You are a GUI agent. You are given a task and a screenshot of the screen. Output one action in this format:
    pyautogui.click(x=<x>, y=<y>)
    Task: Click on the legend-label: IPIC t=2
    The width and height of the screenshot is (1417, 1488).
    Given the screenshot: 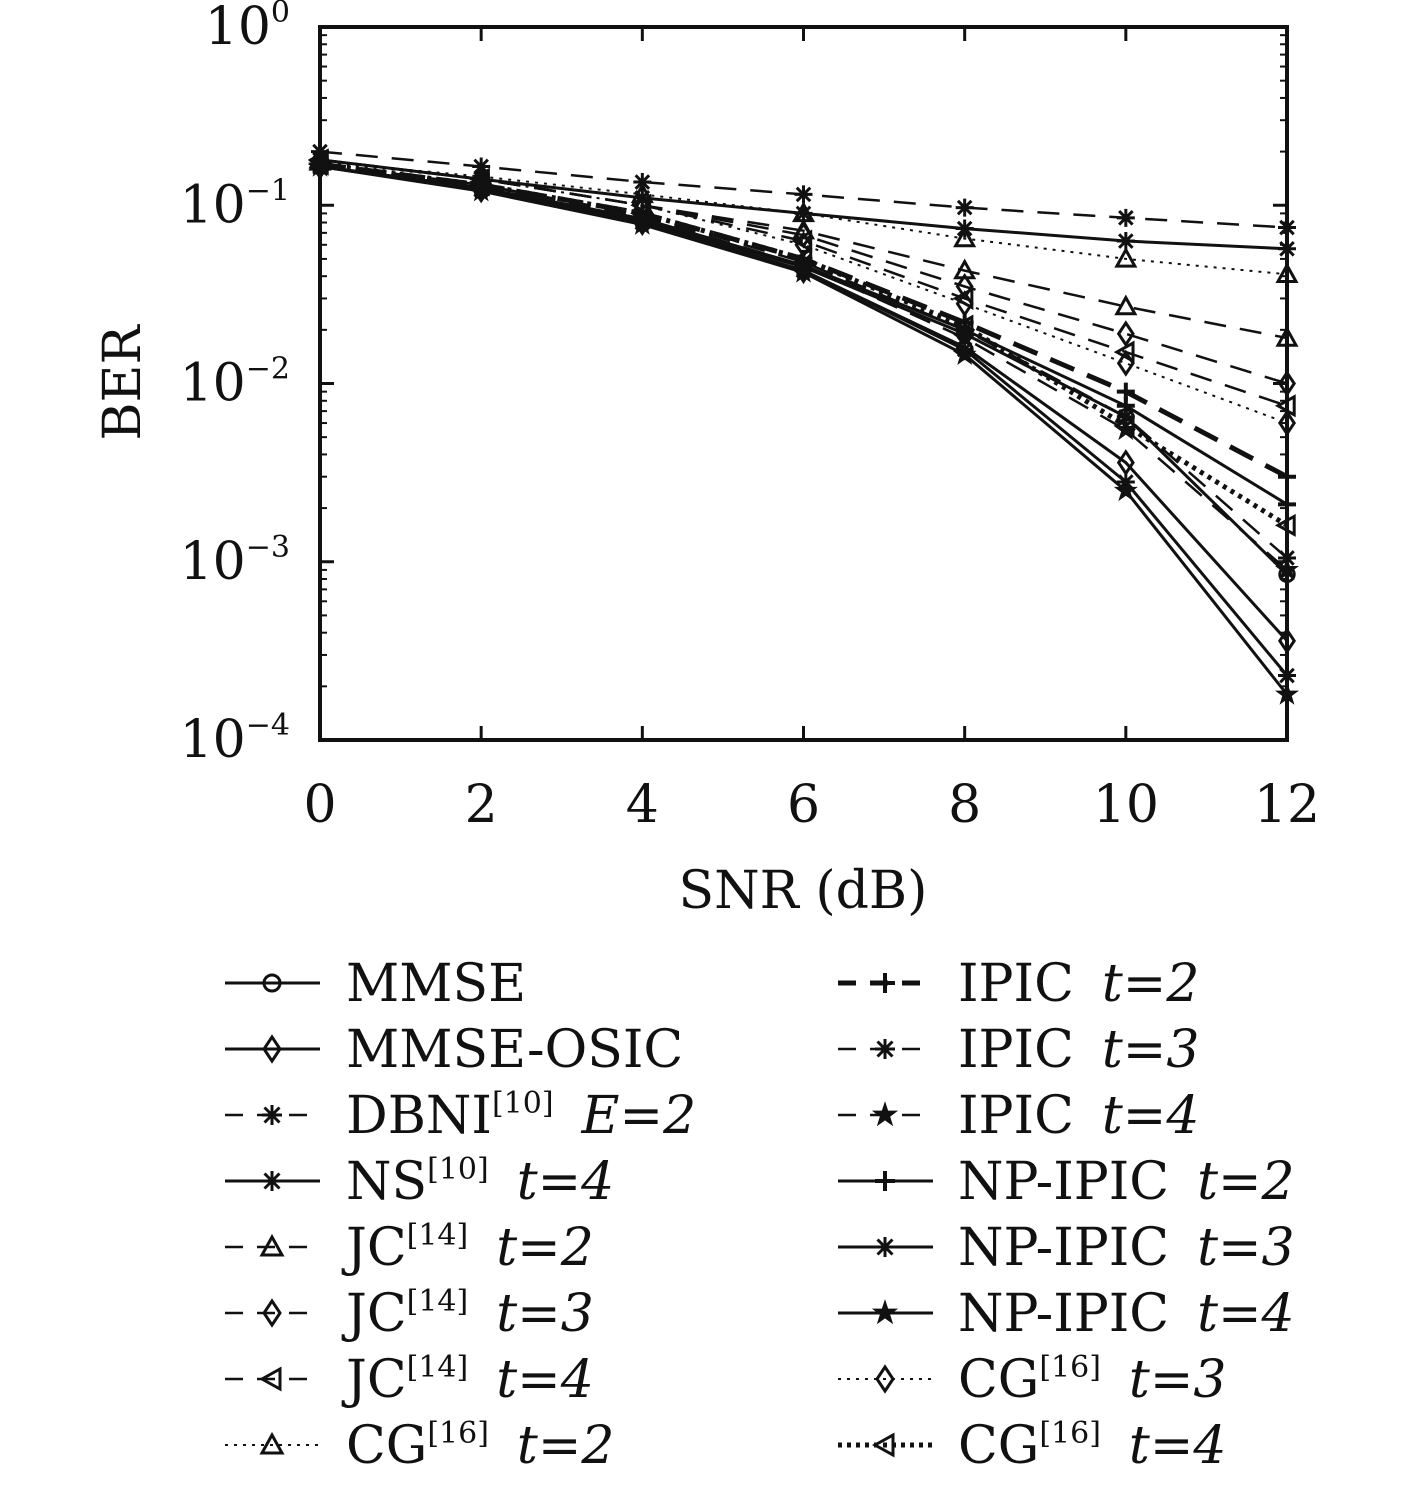 What is the action you would take?
    pyautogui.click(x=1078, y=984)
    